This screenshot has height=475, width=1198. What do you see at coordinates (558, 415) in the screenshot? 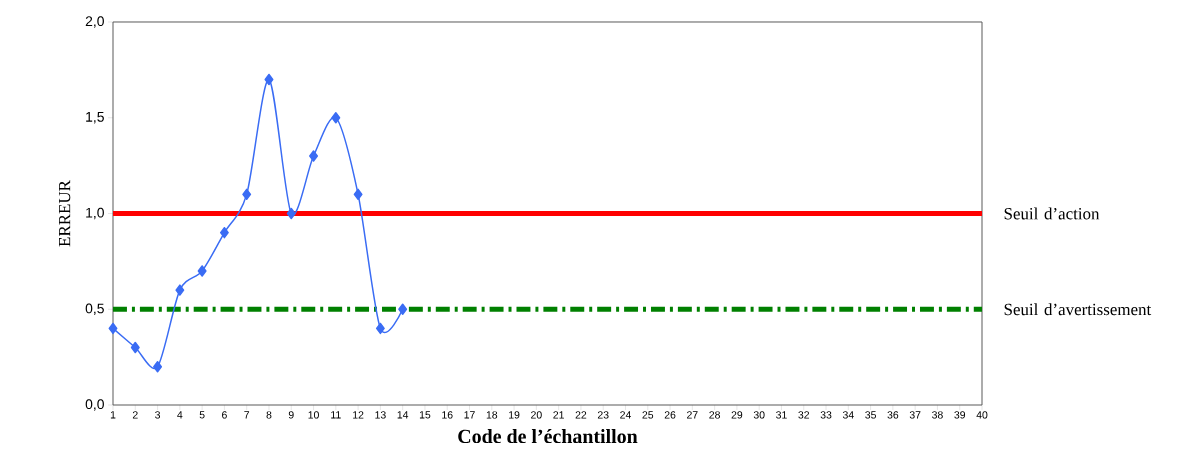
I see `x-tick-label: 21` at bounding box center [558, 415].